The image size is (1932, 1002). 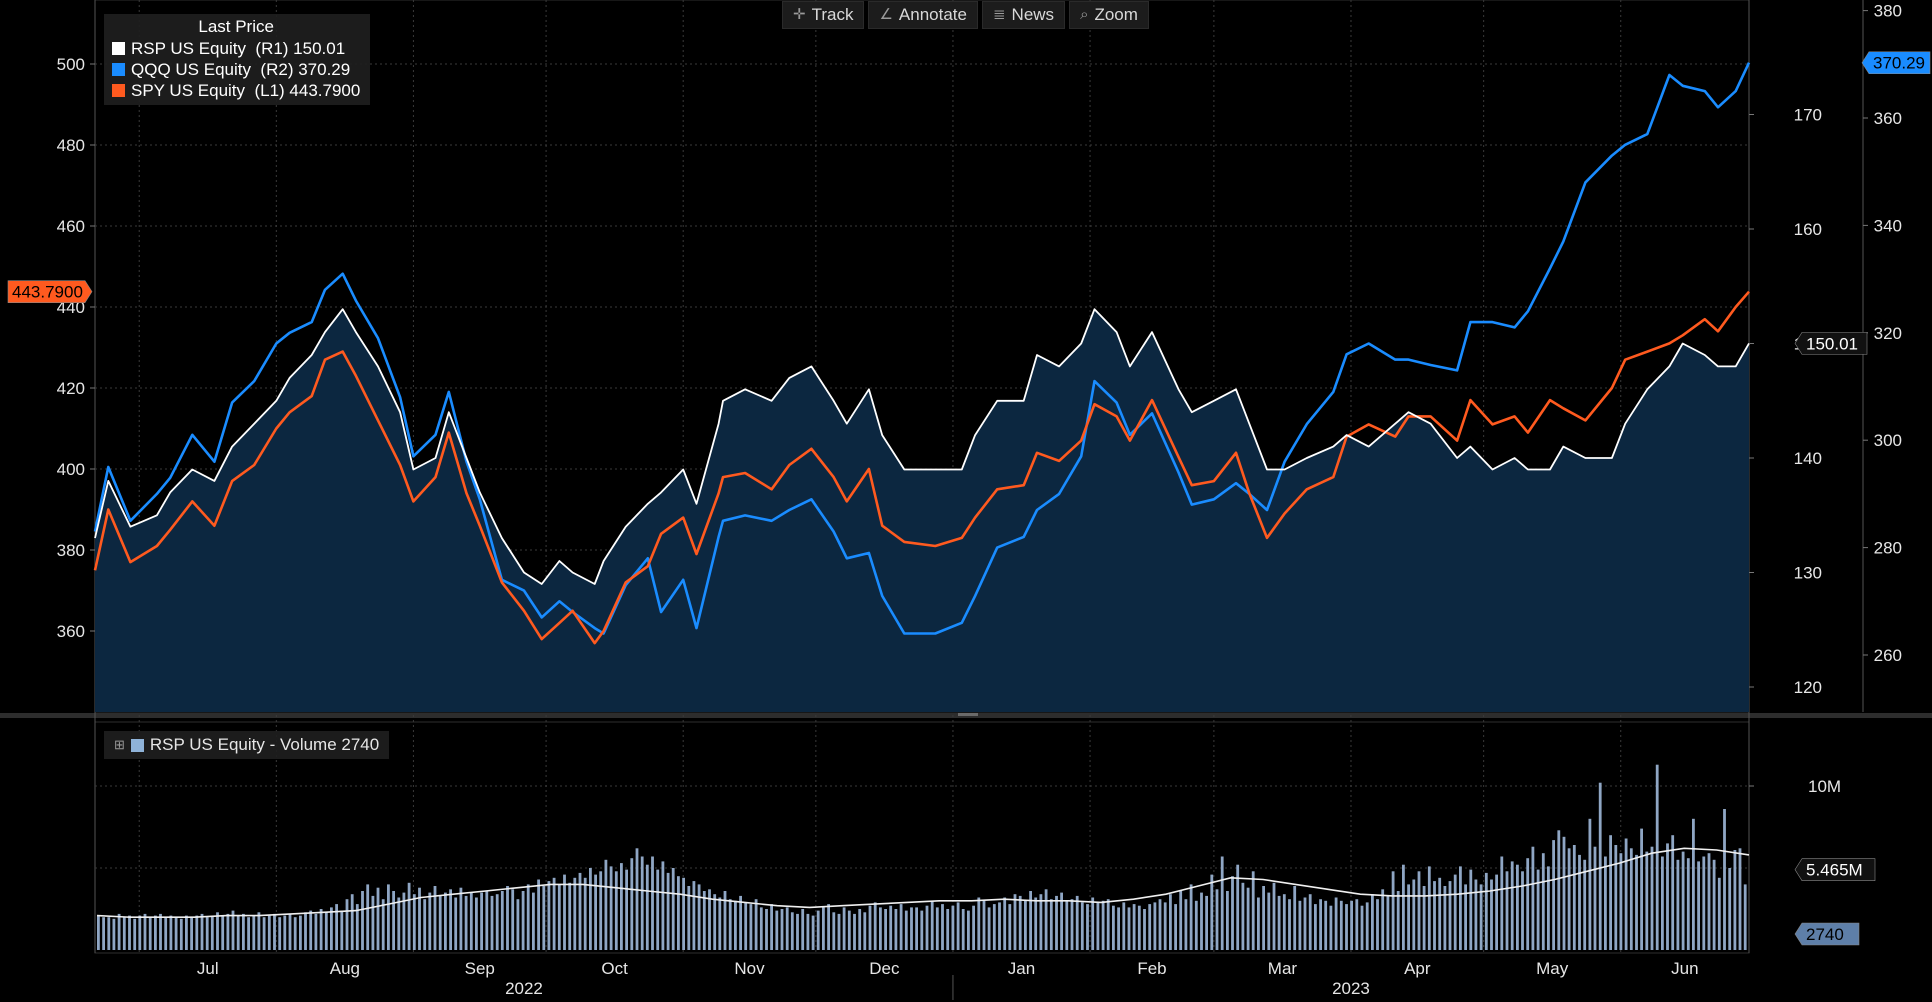 What do you see at coordinates (1021, 968) in the screenshot?
I see `month-label: Jan` at bounding box center [1021, 968].